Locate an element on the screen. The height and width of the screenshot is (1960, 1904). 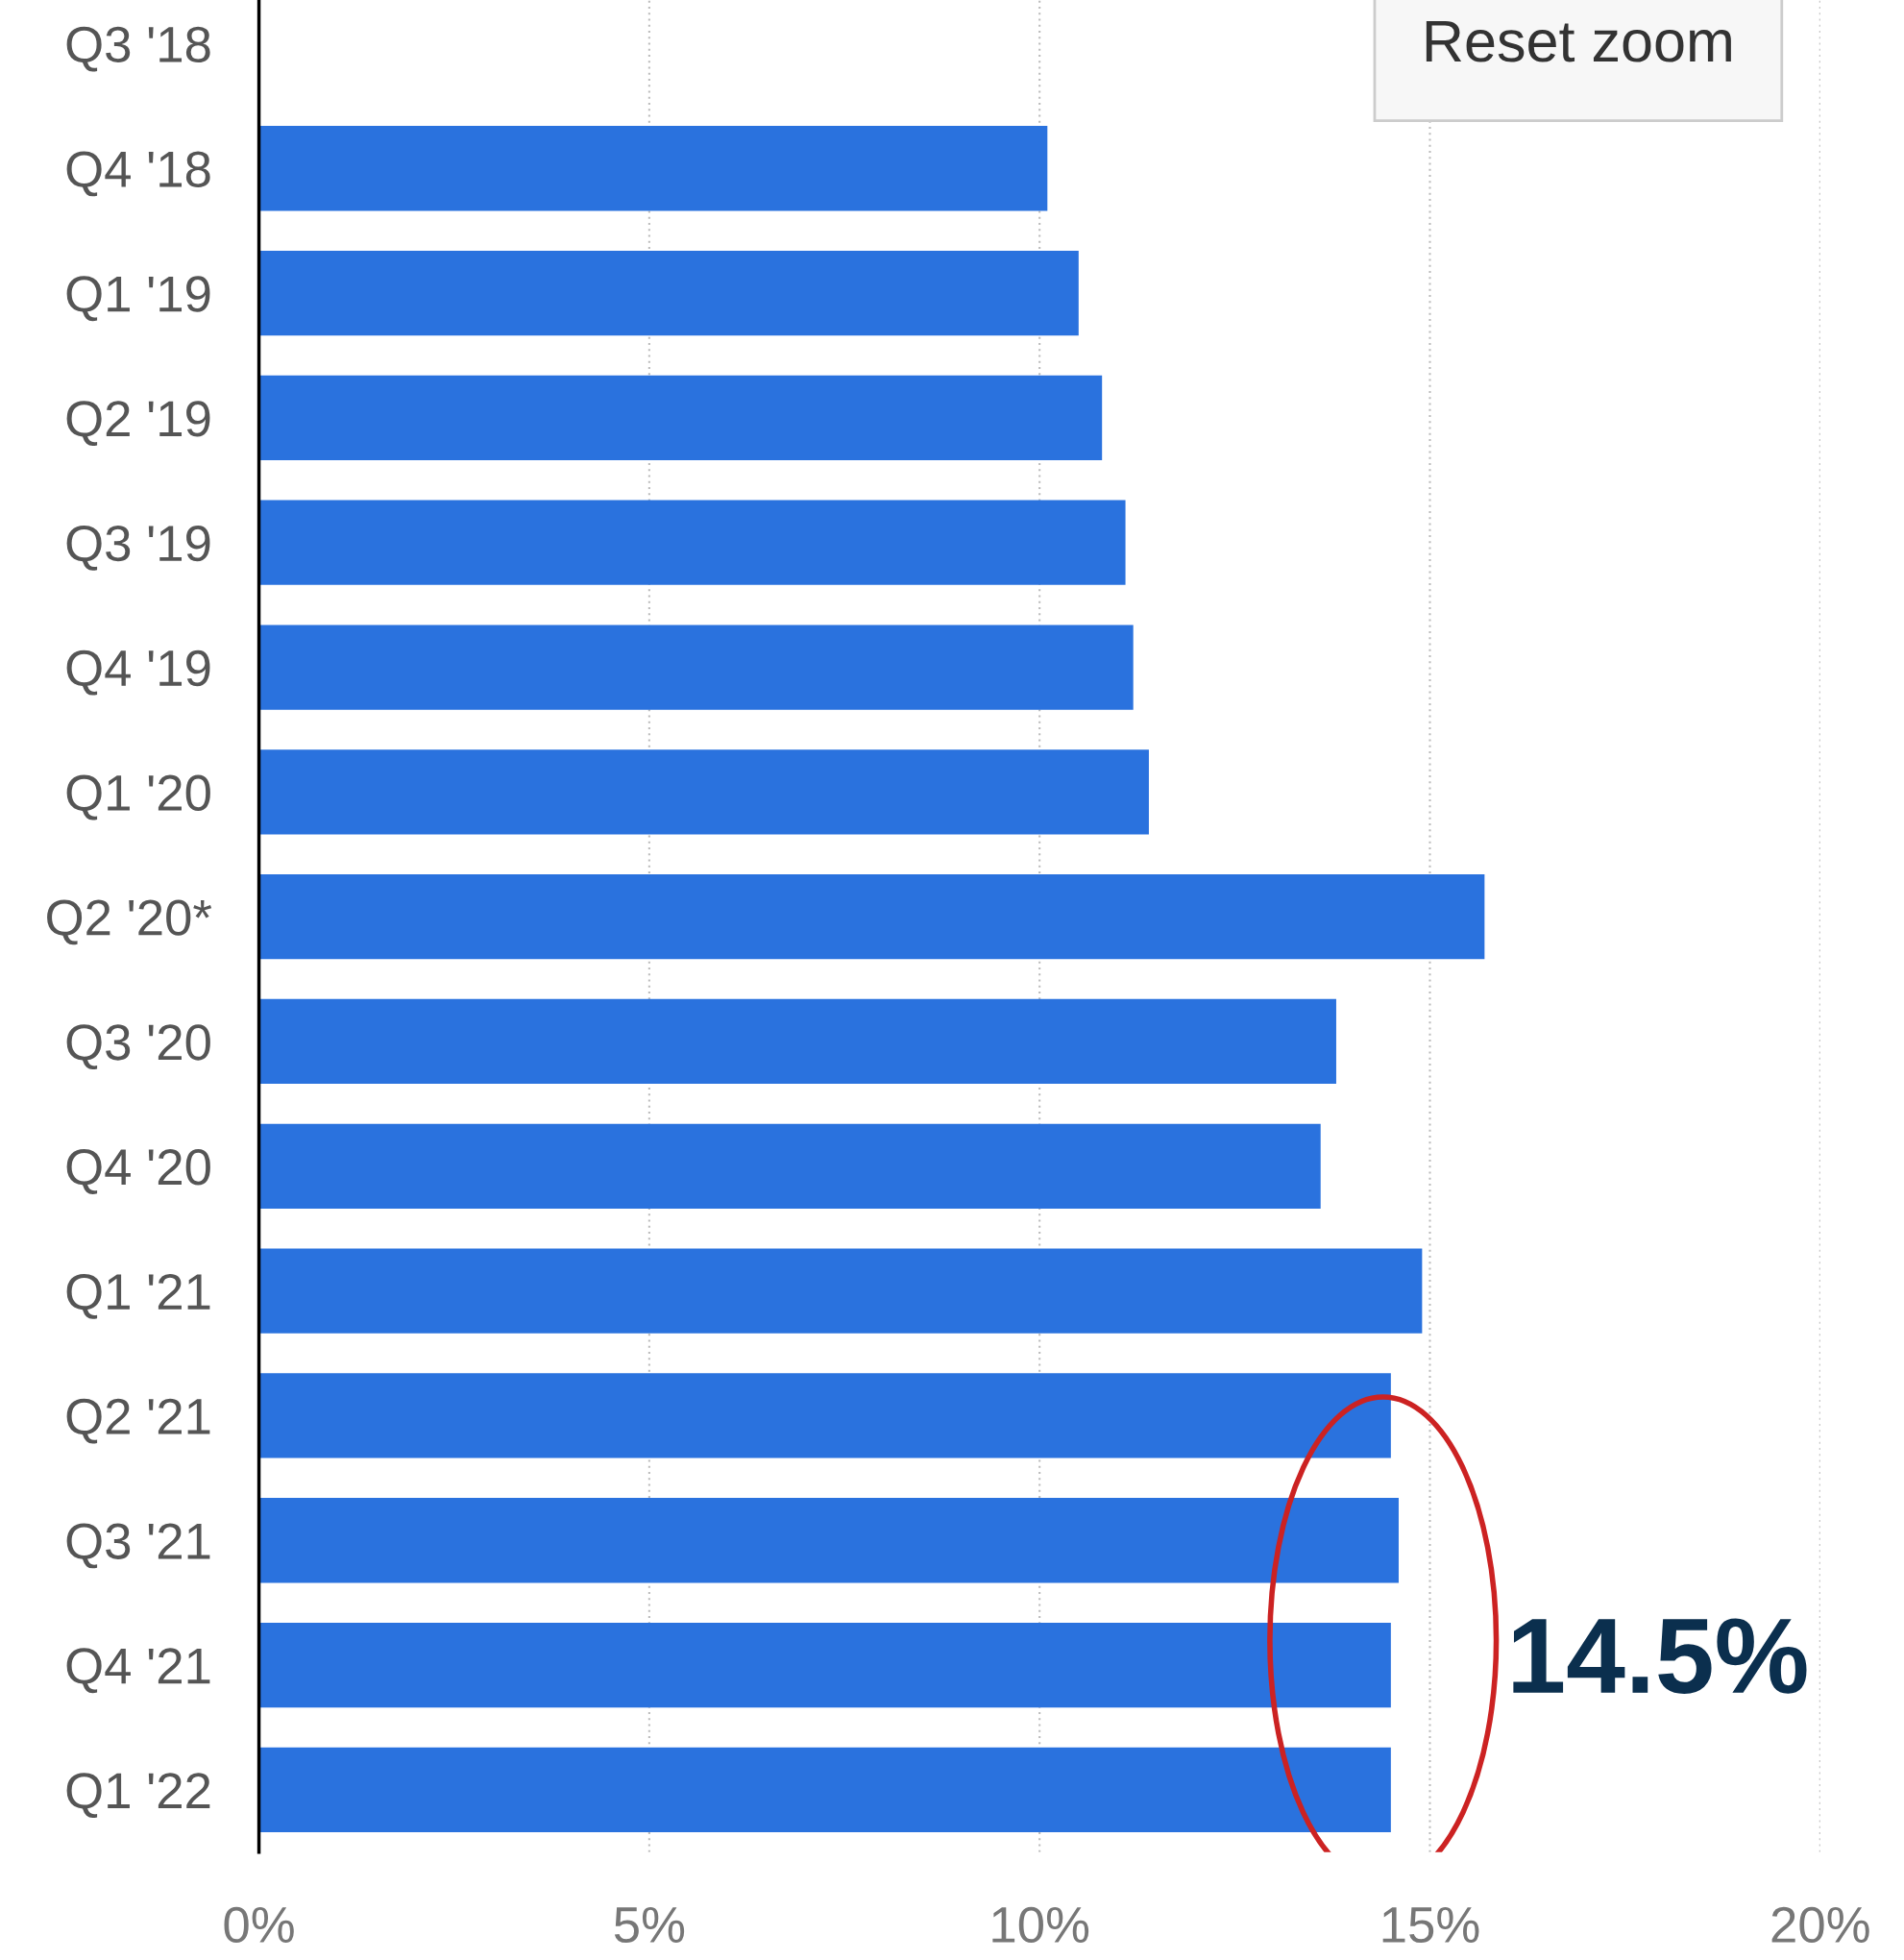
x-tick-label: 20% is located at coordinates (1820, 1925).